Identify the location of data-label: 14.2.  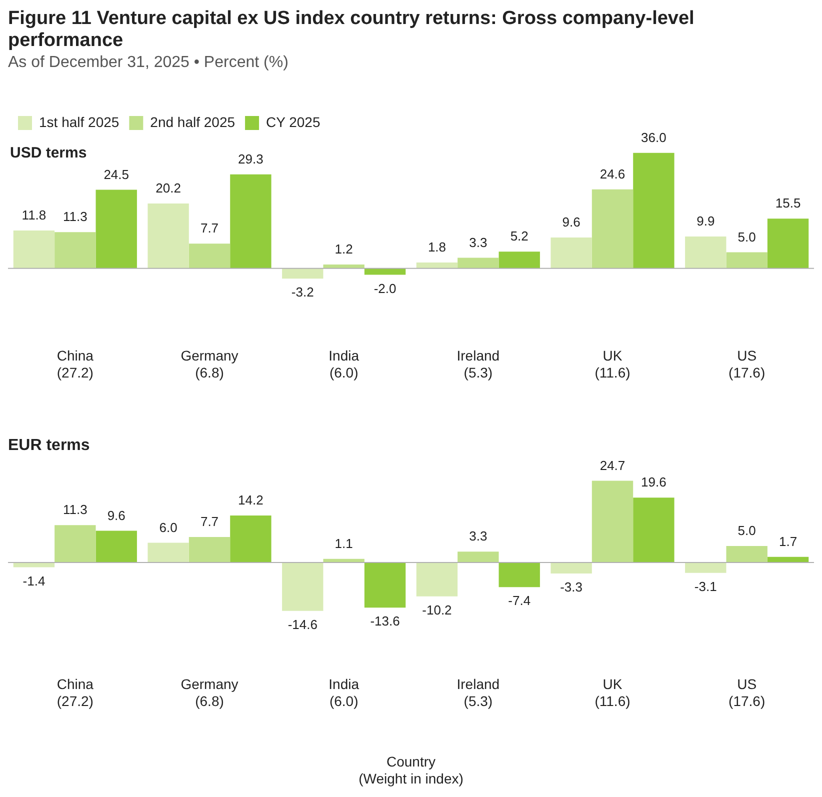
(251, 500).